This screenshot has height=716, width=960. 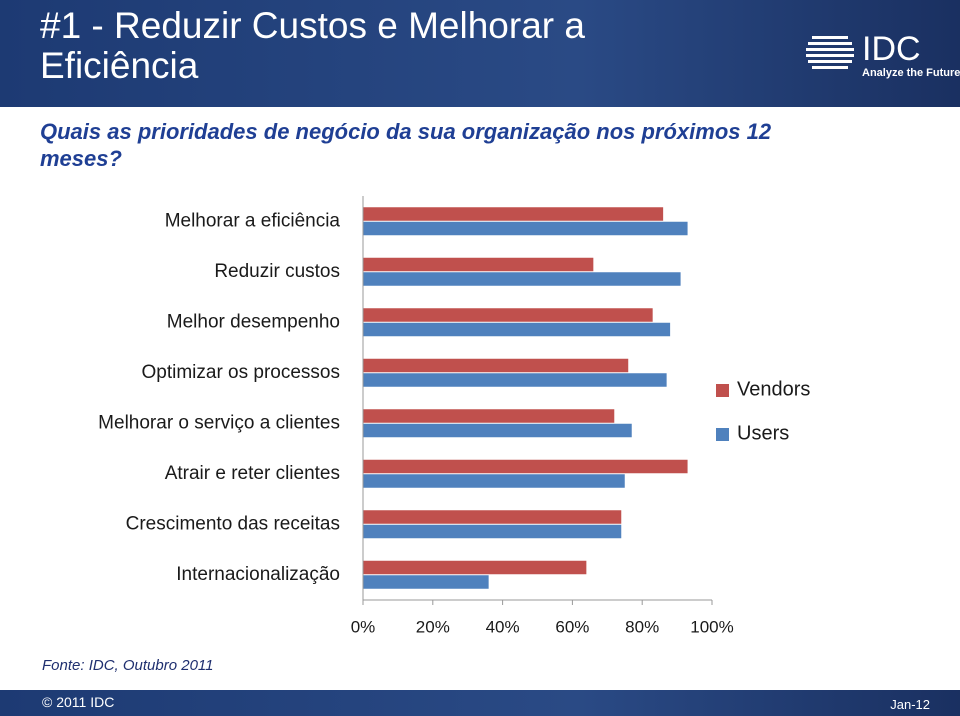 What do you see at coordinates (219, 422) in the screenshot?
I see `y-tick-label: Melhorar o serviço a clientes` at bounding box center [219, 422].